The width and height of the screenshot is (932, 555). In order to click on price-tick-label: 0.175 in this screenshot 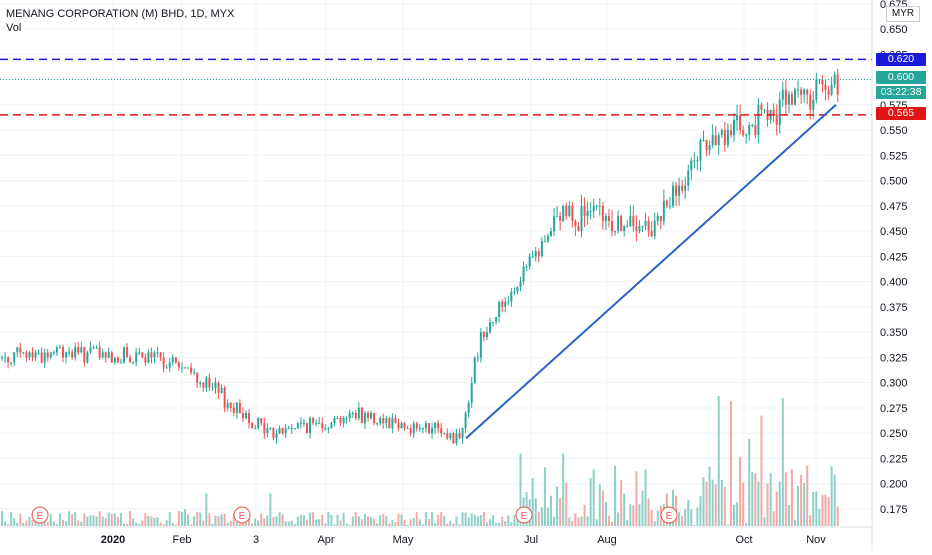, I will do `click(894, 510)`.